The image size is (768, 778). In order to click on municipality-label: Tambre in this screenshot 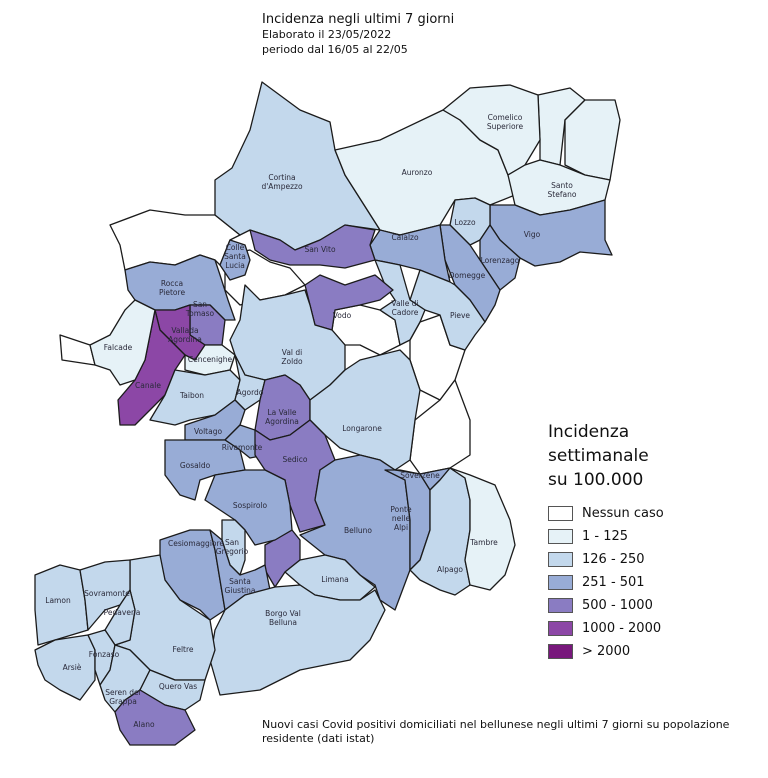, I will do `click(483, 542)`.